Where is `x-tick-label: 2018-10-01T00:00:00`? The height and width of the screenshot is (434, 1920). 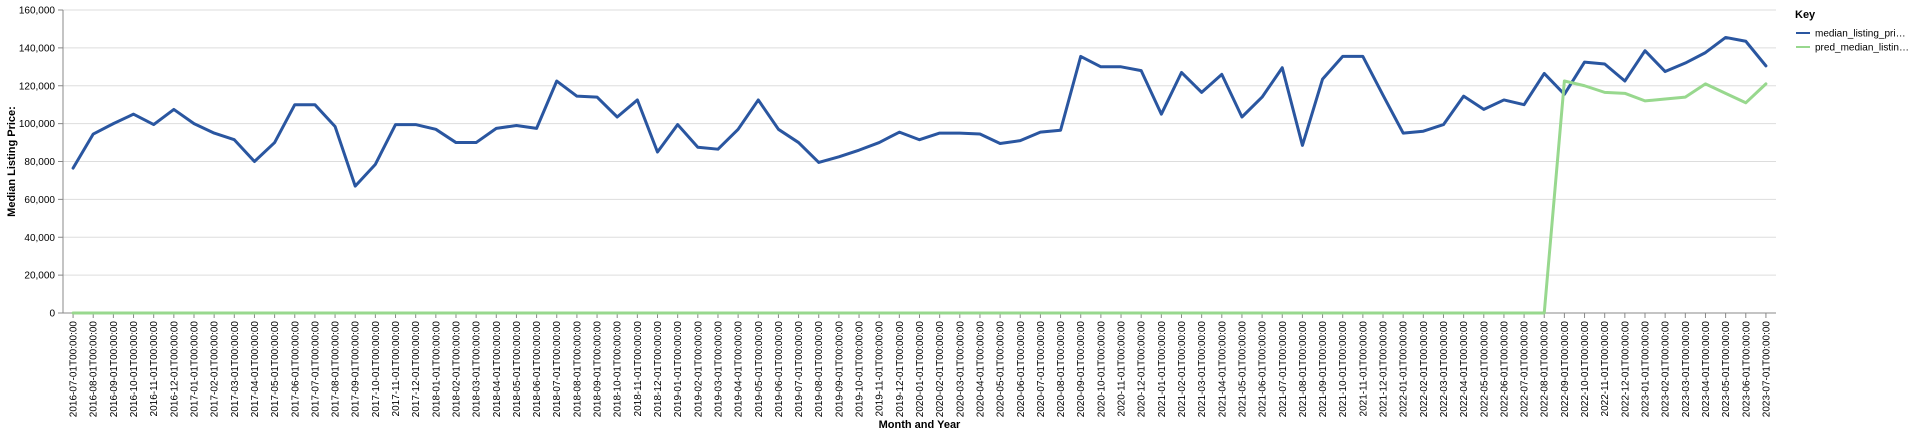 x-tick-label: 2018-10-01T00:00:00 is located at coordinates (618, 369).